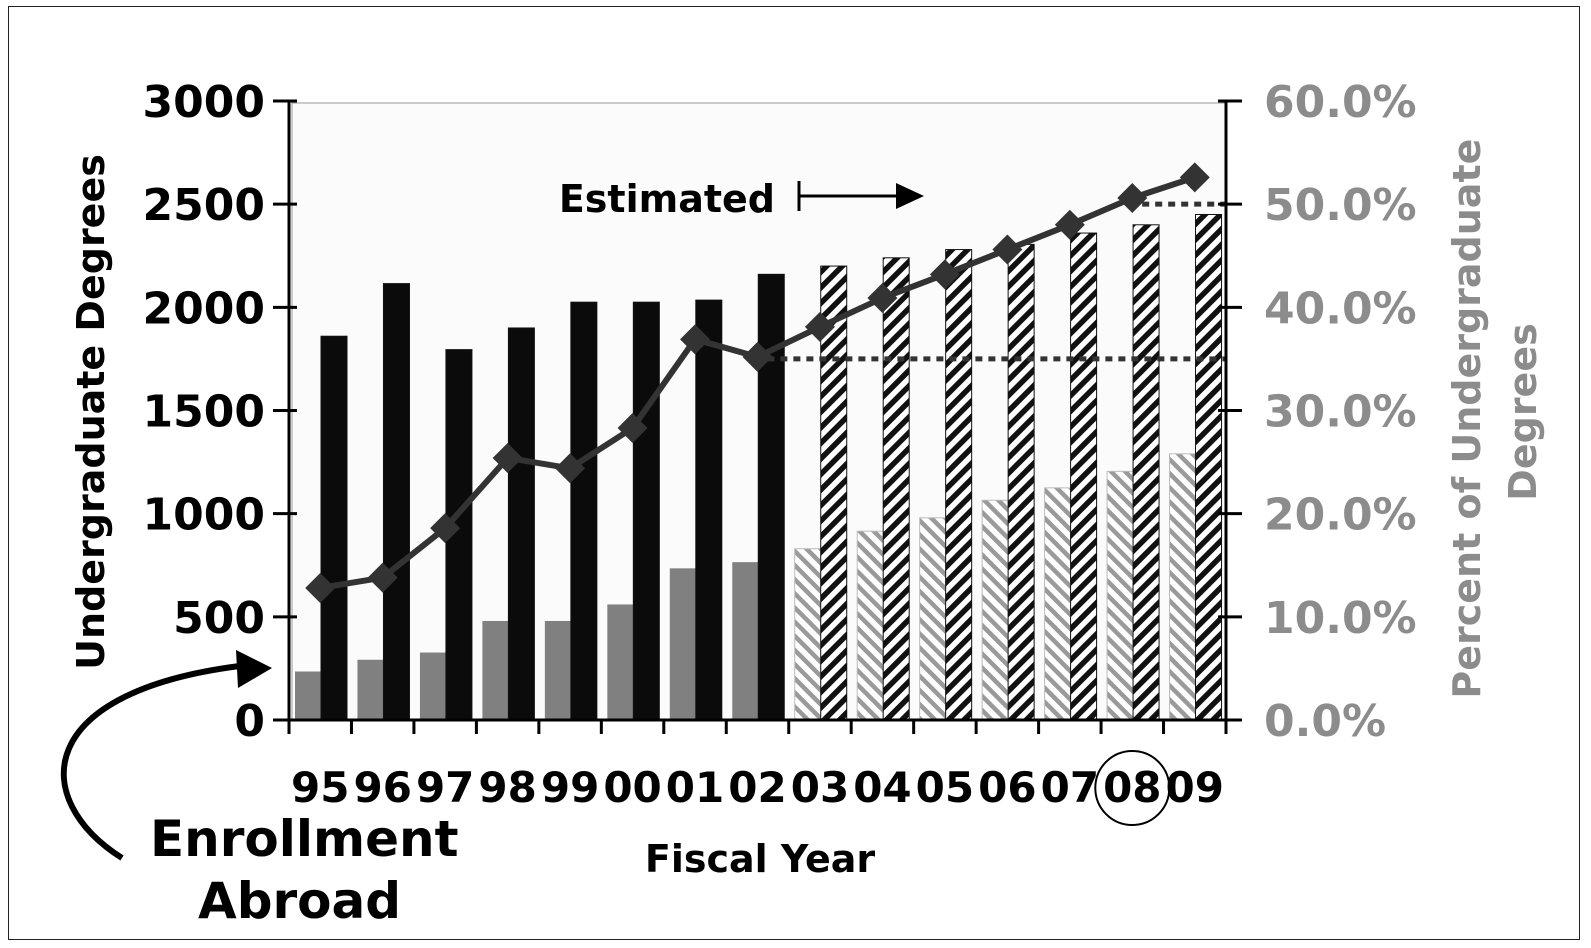 Image resolution: width=1591 pixels, height=948 pixels. What do you see at coordinates (299, 901) in the screenshot?
I see `enrollment-label-line2: Abroad` at bounding box center [299, 901].